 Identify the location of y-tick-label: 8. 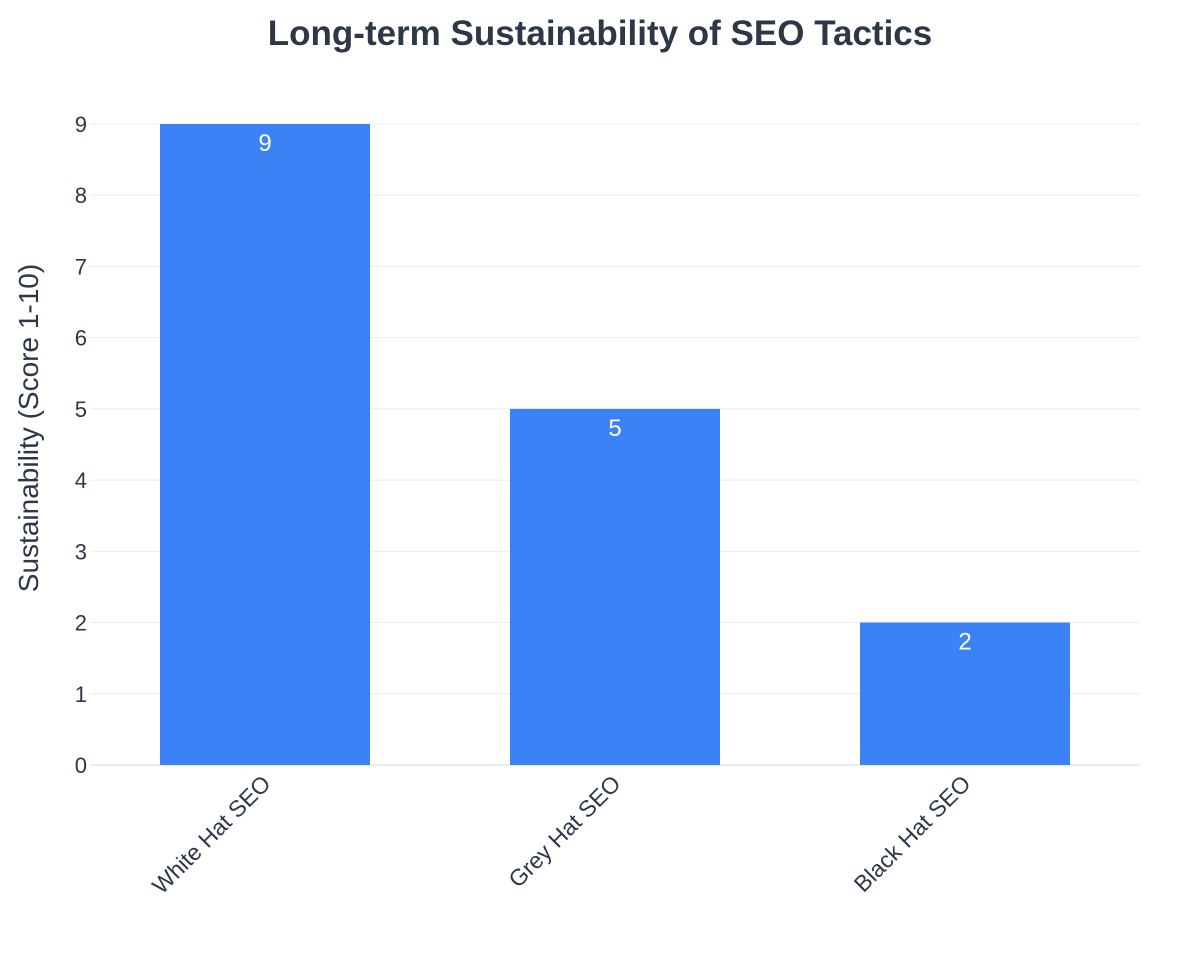
(81, 195).